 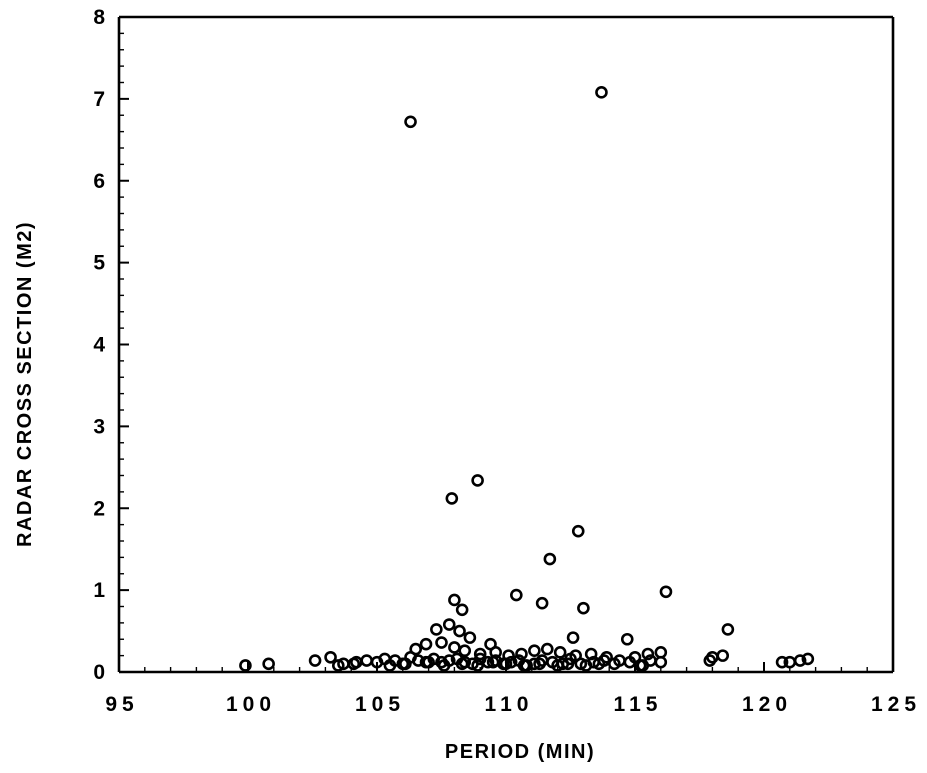 What do you see at coordinates (121, 704) in the screenshot?
I see `x-tick-label: 95` at bounding box center [121, 704].